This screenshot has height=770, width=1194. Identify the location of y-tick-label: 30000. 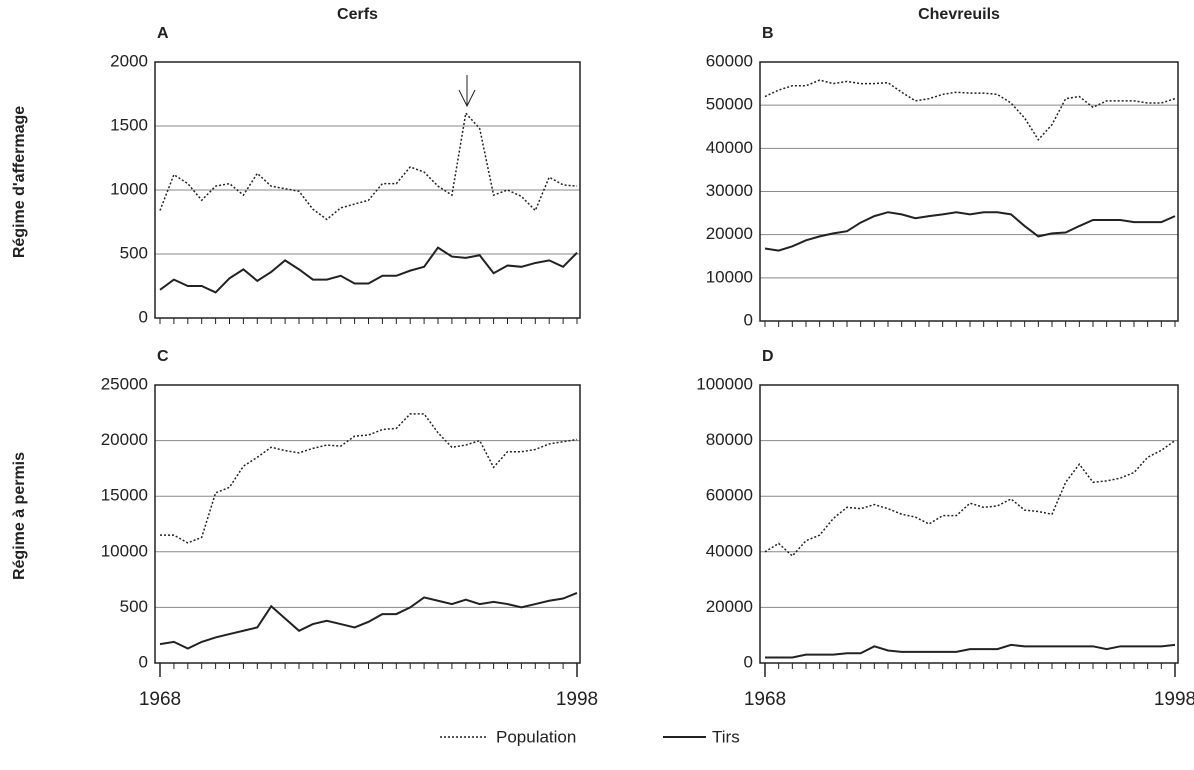
(729, 190).